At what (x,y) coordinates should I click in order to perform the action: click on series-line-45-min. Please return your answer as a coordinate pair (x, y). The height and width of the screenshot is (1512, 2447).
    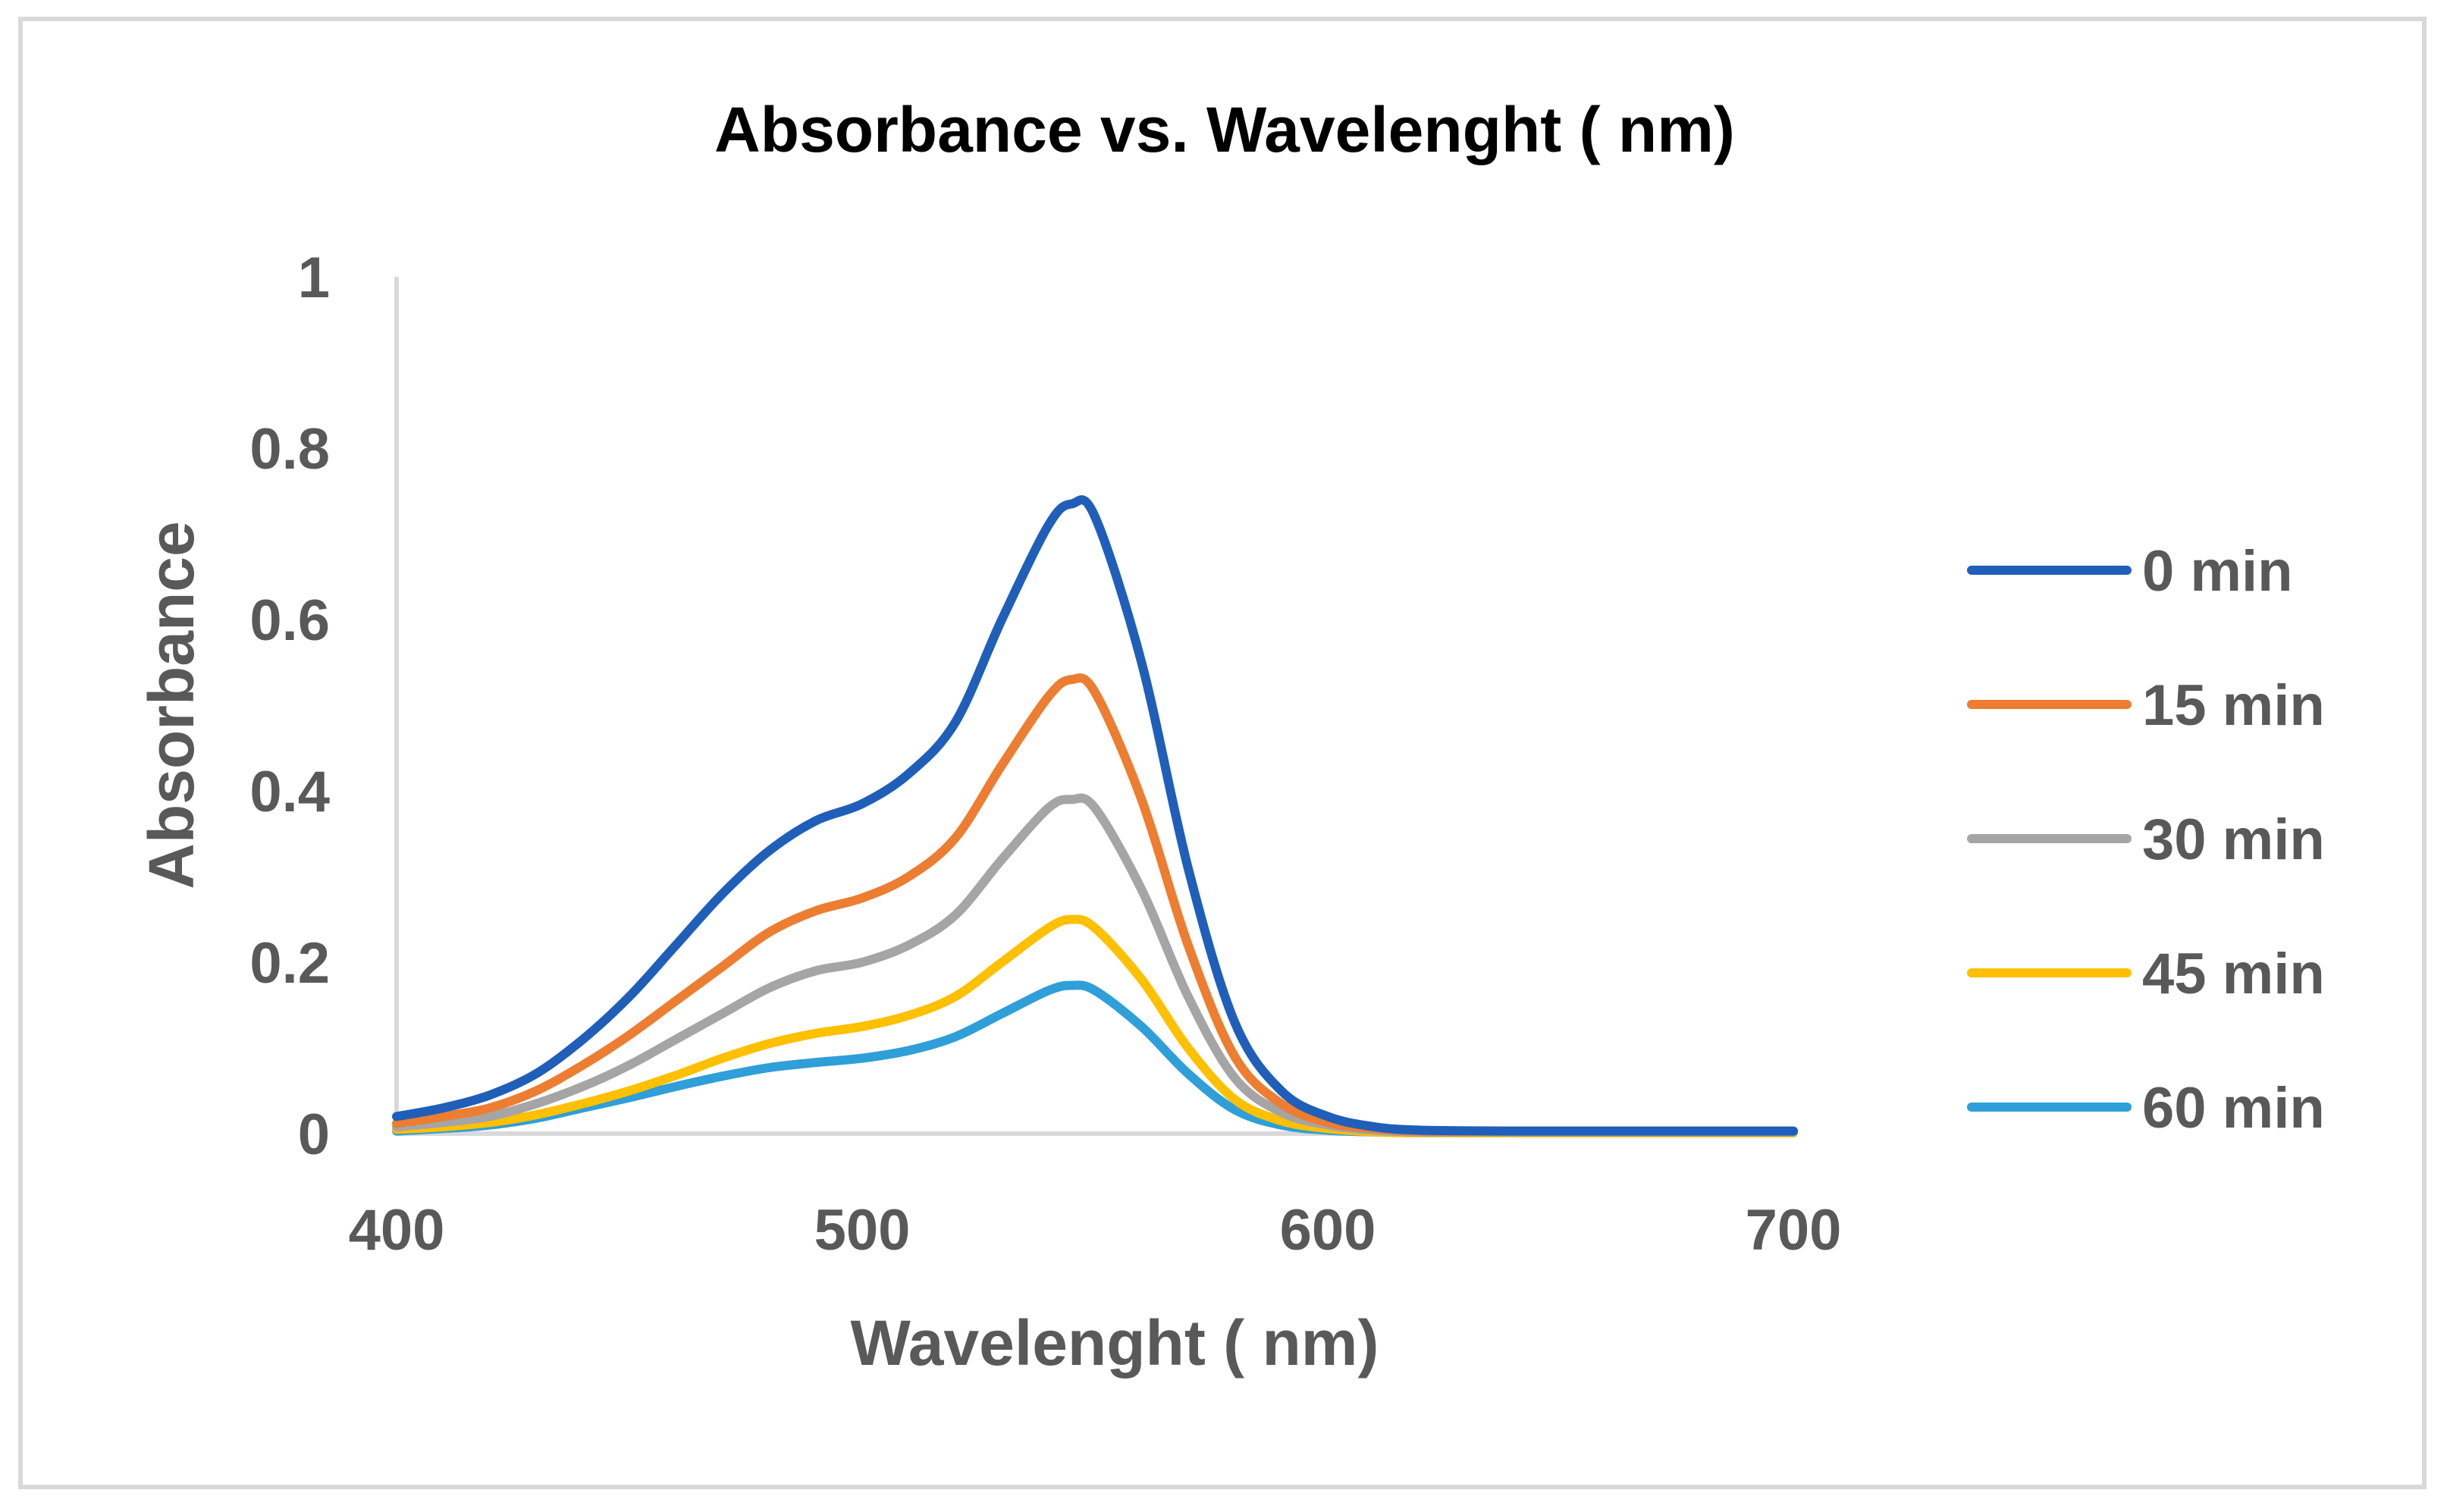
    Looking at the image, I should click on (1095, 1025).